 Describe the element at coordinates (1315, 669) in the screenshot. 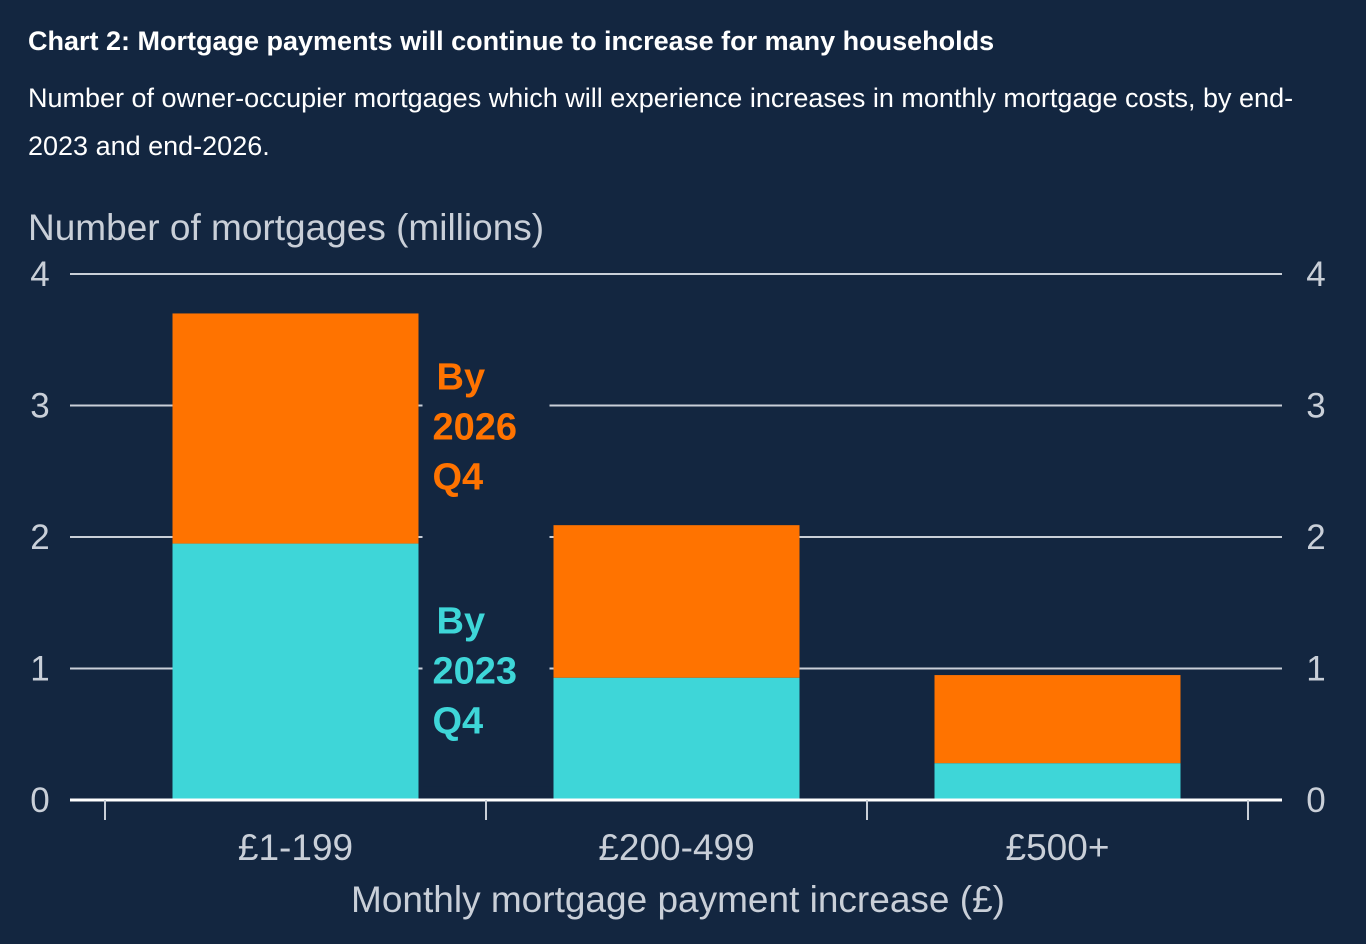

I see `y-tick-label-right: 1` at that location.